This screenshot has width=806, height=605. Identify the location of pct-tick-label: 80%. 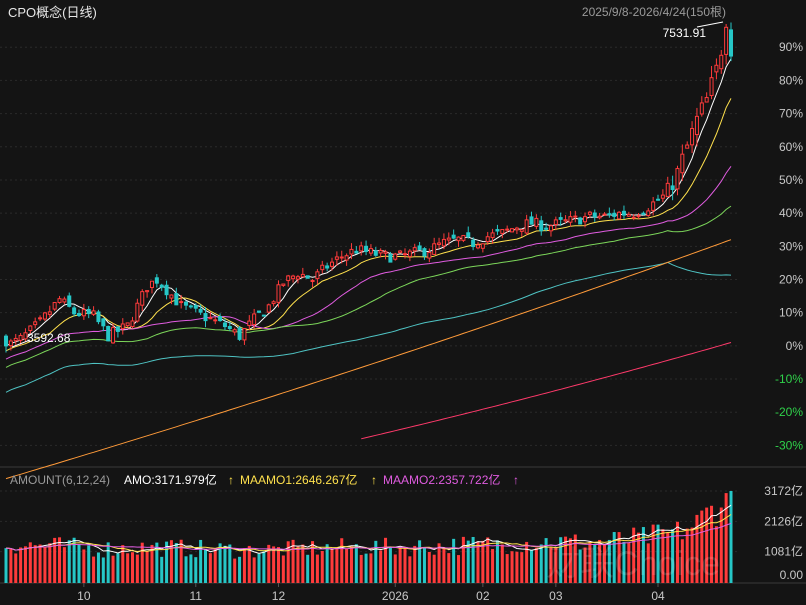
(791, 80).